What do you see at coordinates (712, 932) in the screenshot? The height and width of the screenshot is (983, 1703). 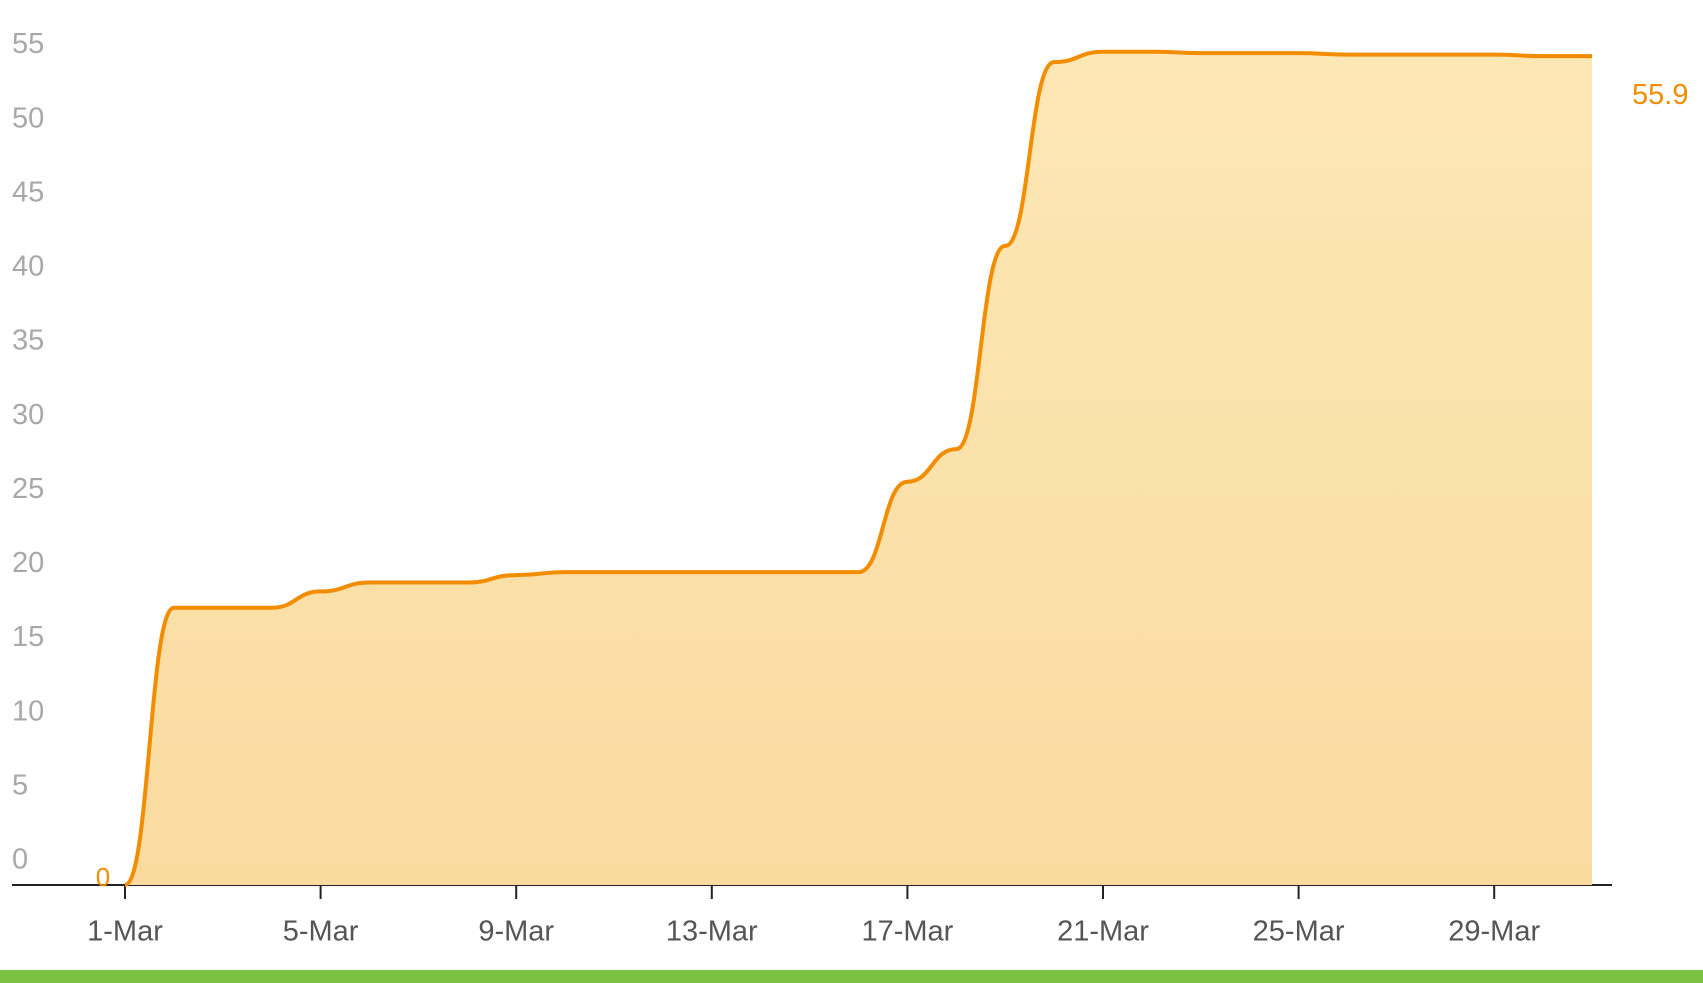 I see `x-tick-label: 13-Mar` at bounding box center [712, 932].